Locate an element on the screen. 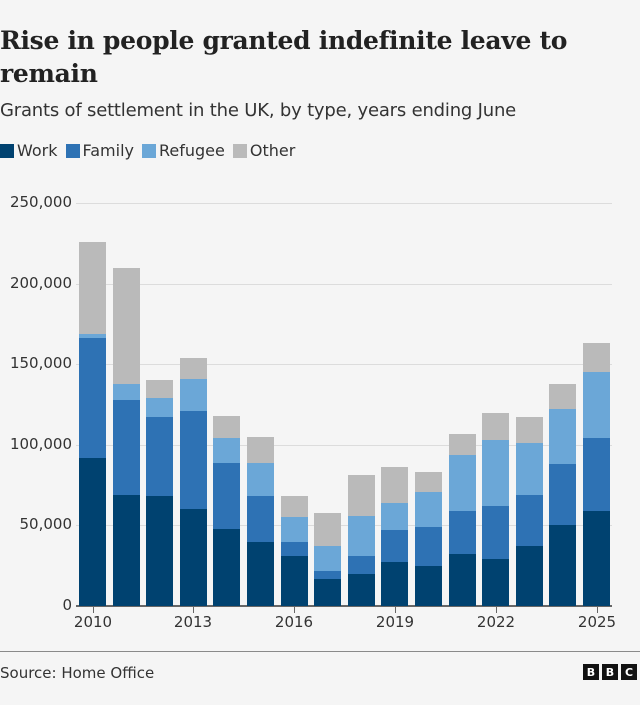 This screenshot has height=705, width=640. x-axis-label: 2025 is located at coordinates (597, 622).